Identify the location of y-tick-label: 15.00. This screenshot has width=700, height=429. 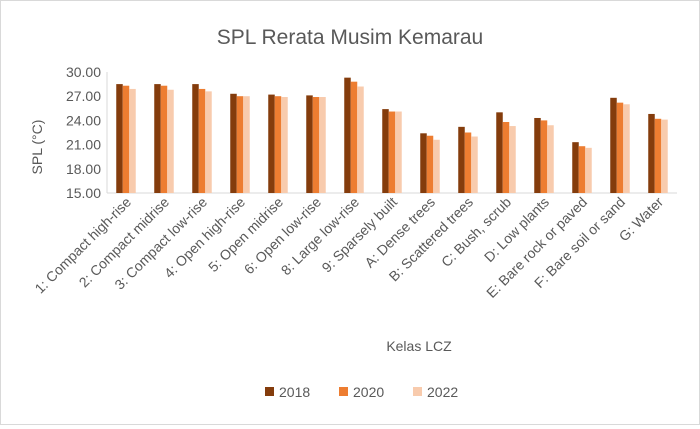
(83, 193).